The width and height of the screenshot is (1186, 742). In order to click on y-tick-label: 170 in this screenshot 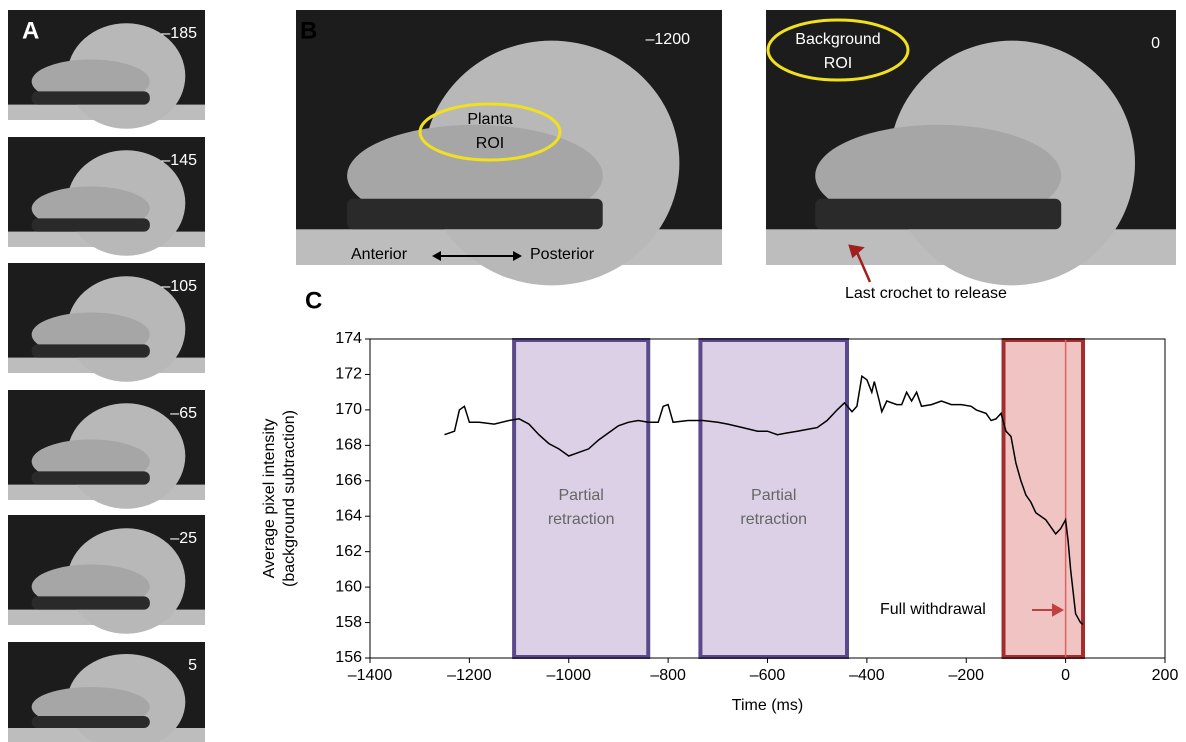, I will do `click(348, 409)`.